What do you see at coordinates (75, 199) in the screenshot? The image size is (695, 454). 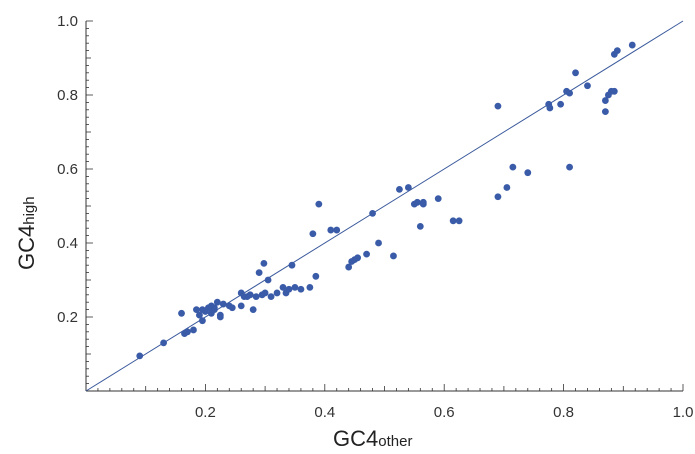 I see `y-ticks: 0.2 0.4 0.6 0.8 1.0` at bounding box center [75, 199].